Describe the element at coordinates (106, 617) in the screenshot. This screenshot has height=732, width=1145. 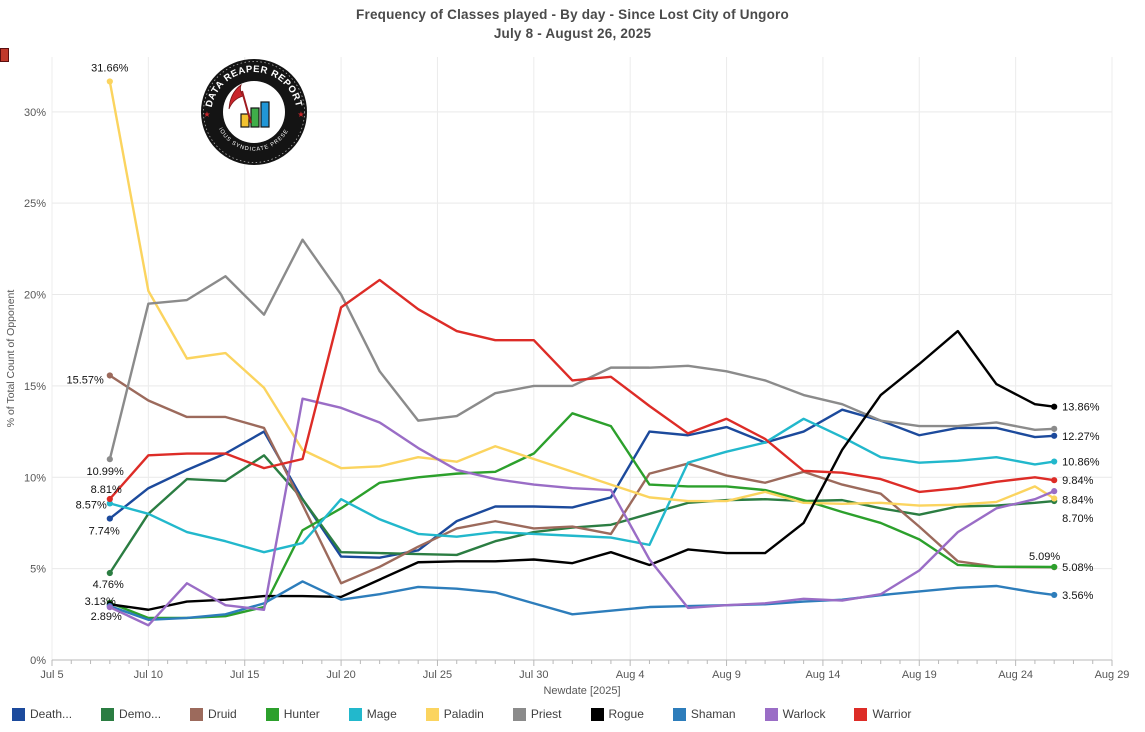
I see `annotation-warlock: 2.89%` at that location.